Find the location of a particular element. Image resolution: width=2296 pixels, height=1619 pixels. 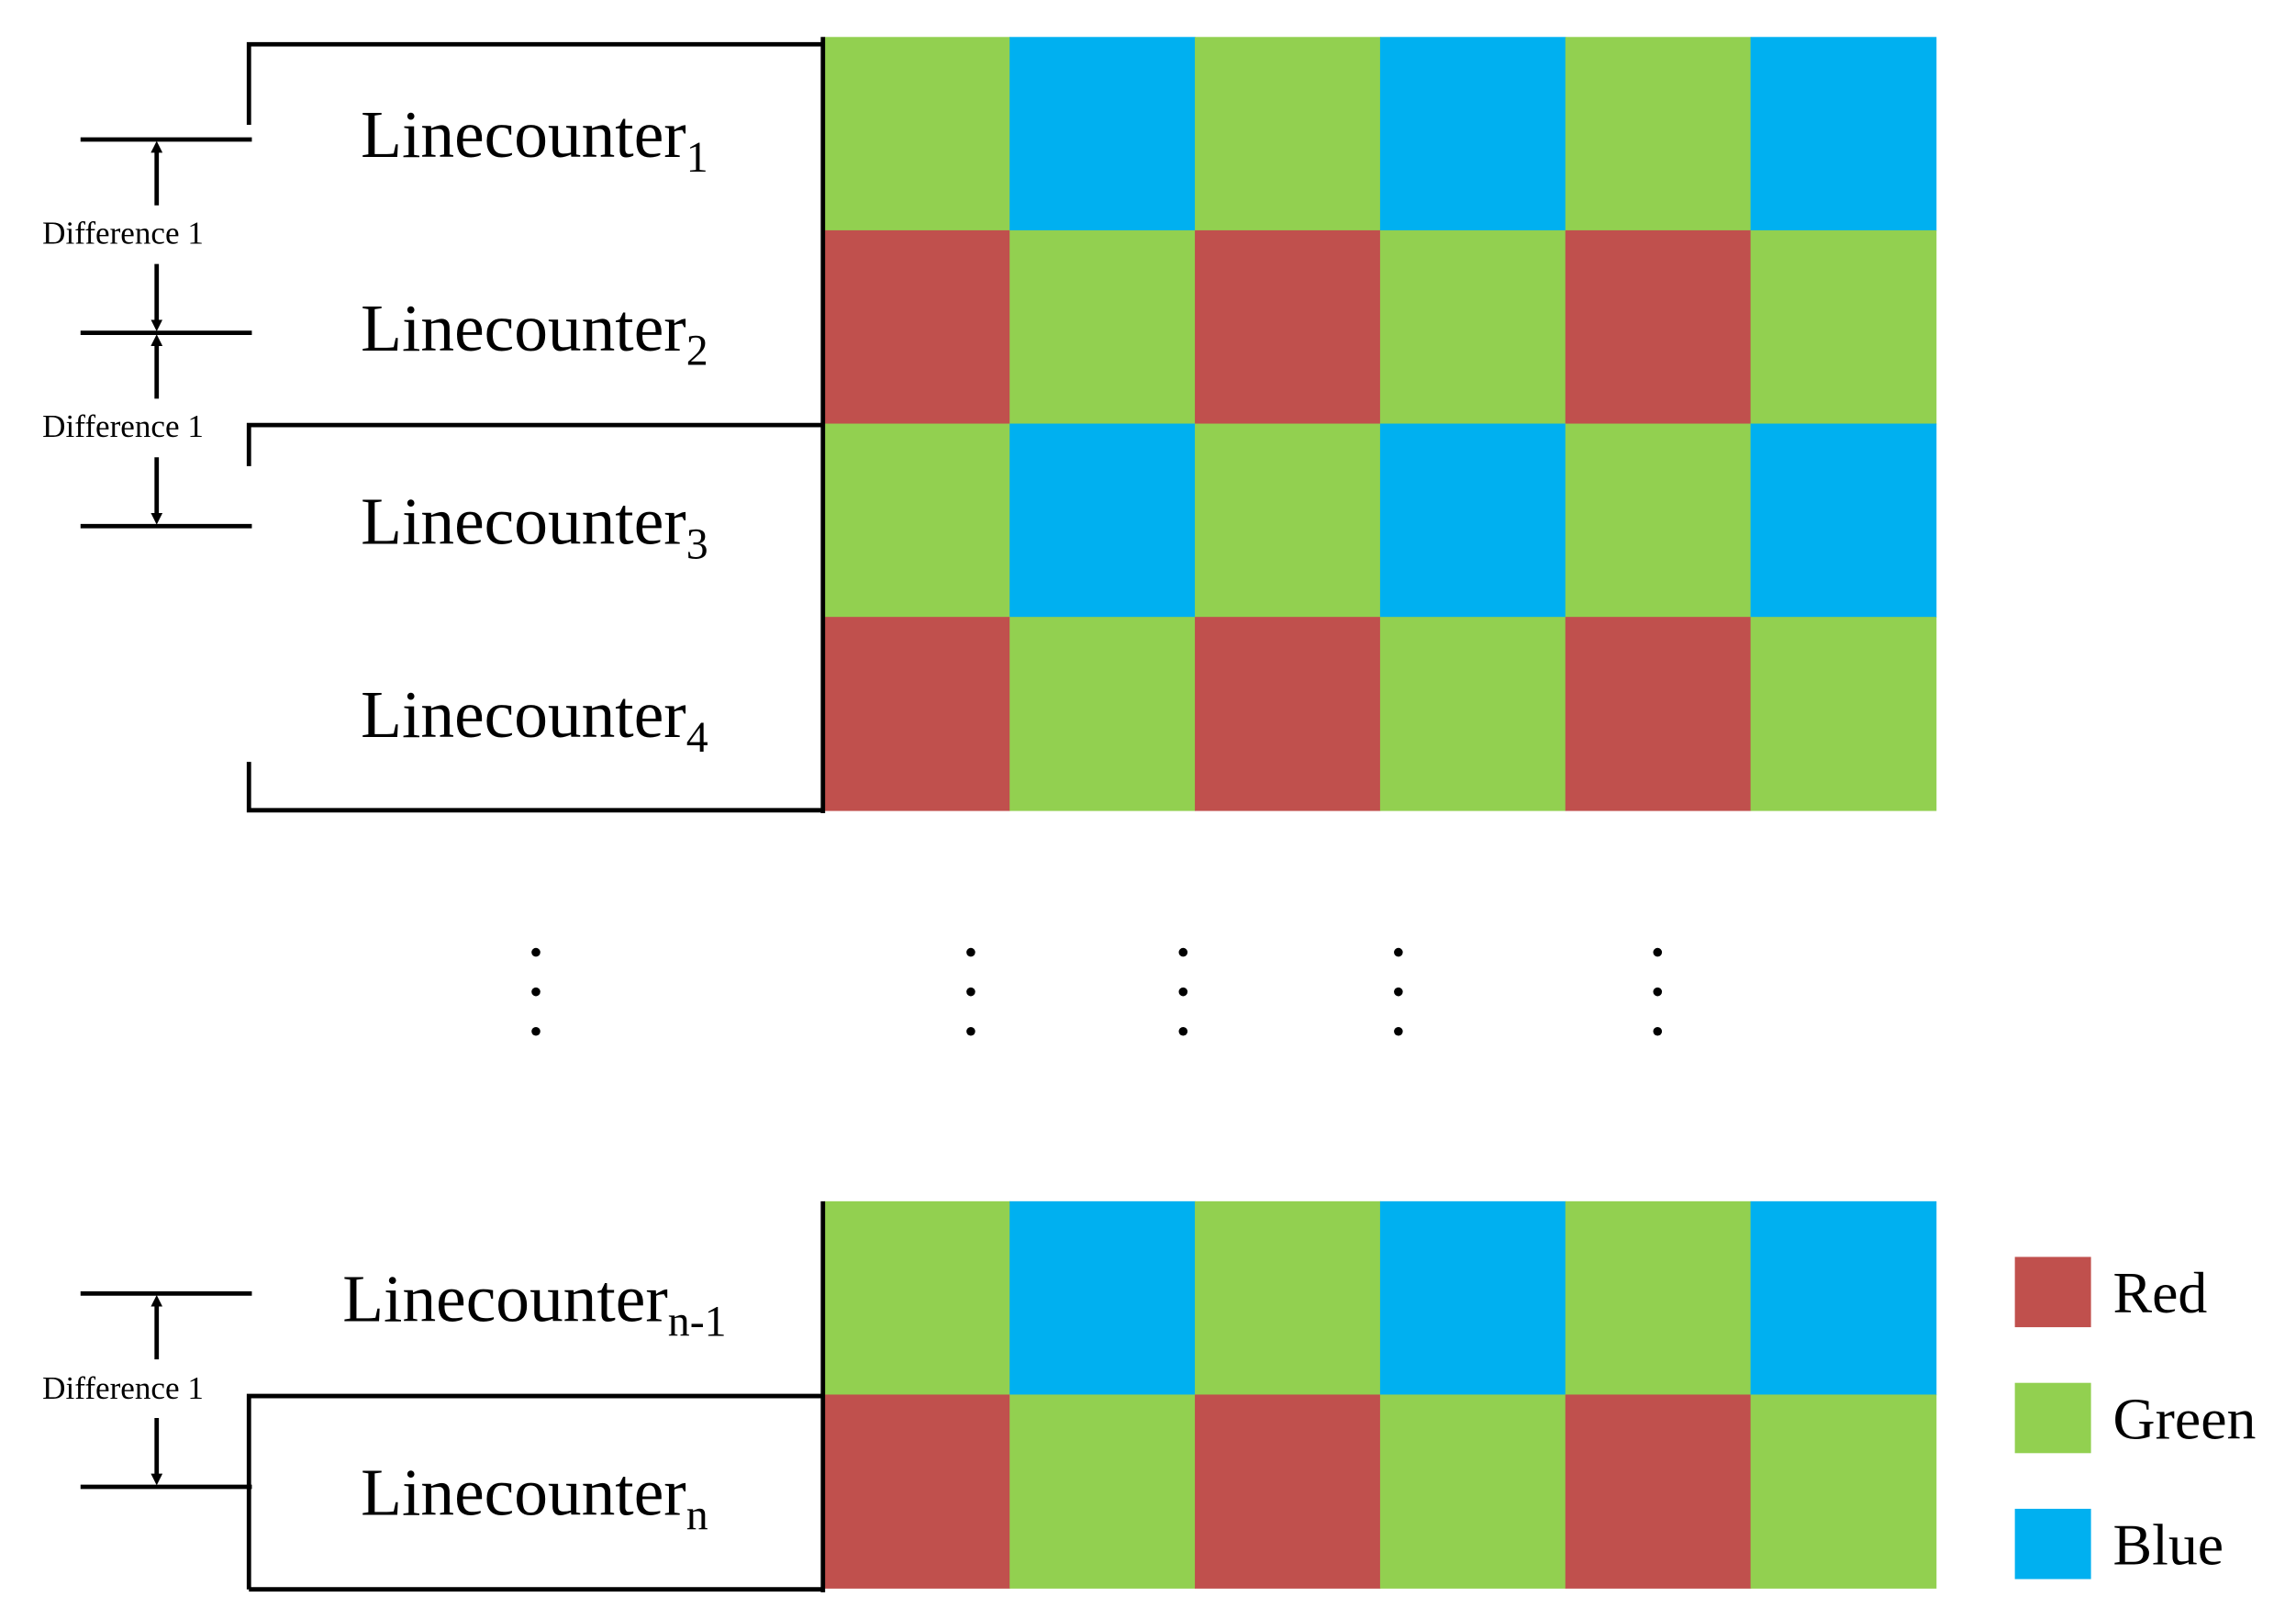

label-subscript: 1 is located at coordinates (697, 157).